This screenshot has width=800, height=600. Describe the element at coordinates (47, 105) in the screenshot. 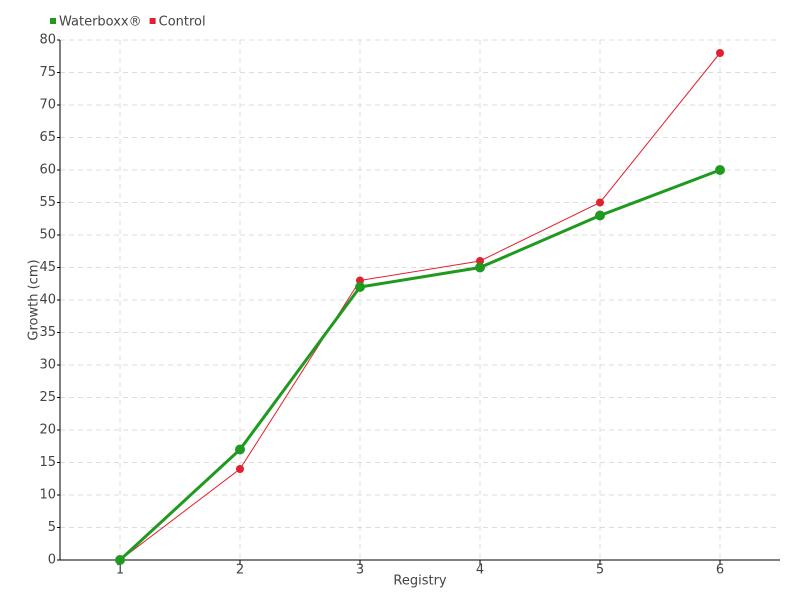

I see `y-tick-label: 70` at that location.